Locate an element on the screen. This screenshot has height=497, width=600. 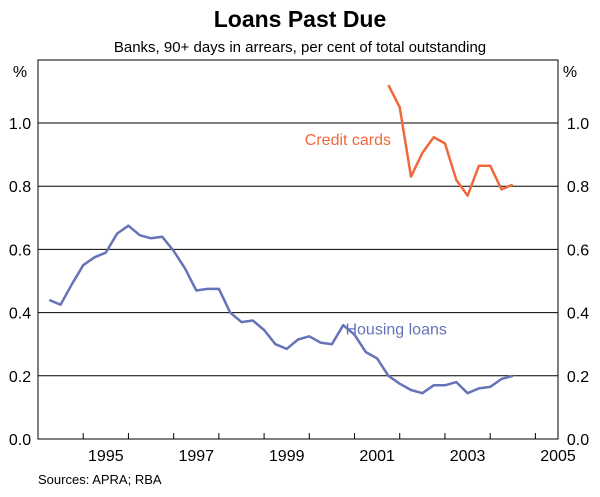
y-tick-label-right: 0.4 is located at coordinates (578, 314).